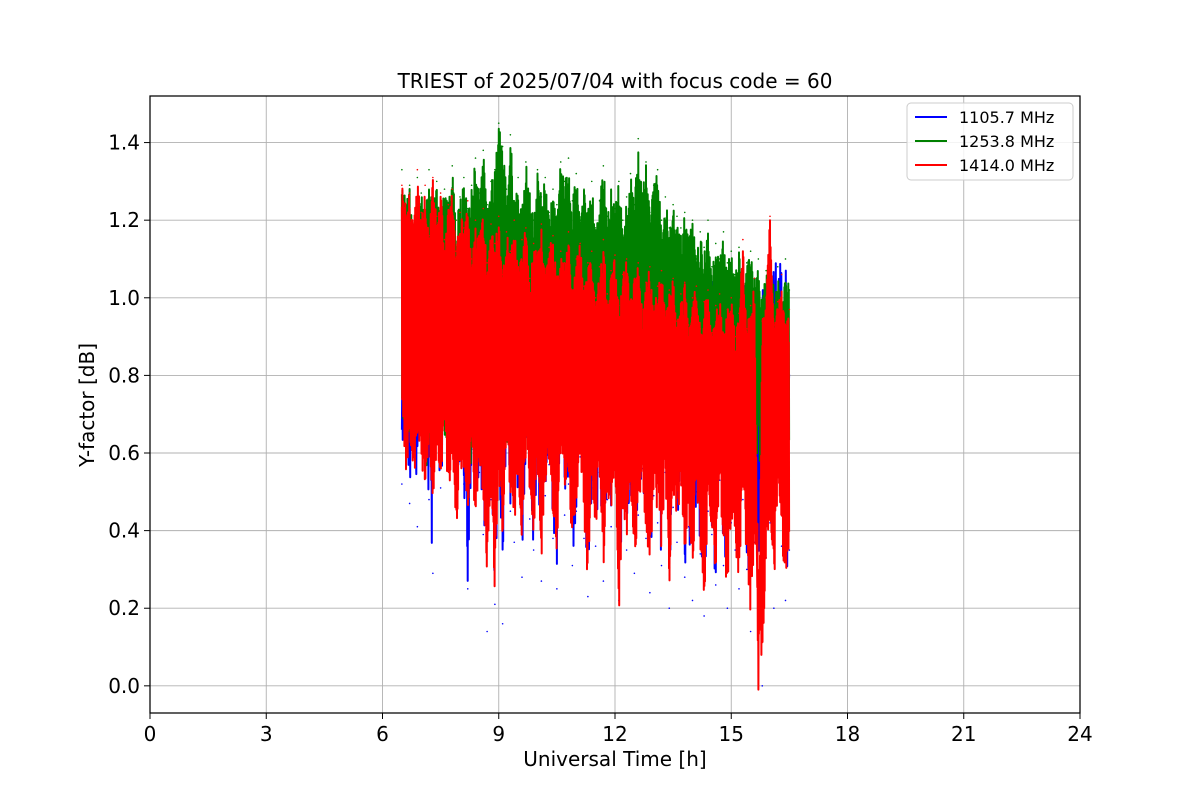  Describe the element at coordinates (990, 141) in the screenshot. I see `legend-box` at that location.